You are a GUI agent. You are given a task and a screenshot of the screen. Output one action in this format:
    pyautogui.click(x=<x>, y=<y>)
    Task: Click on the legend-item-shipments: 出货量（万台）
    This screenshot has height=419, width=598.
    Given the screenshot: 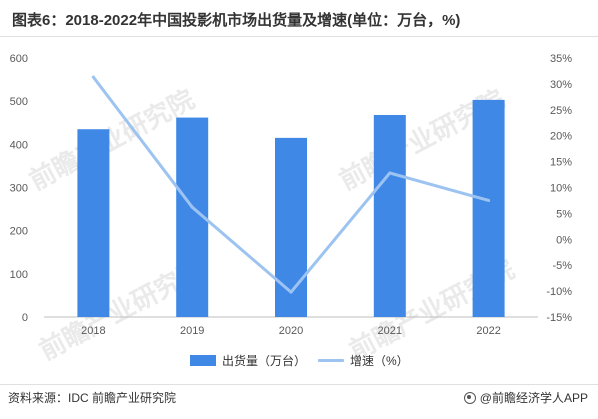 What is the action you would take?
    pyautogui.click(x=248, y=360)
    